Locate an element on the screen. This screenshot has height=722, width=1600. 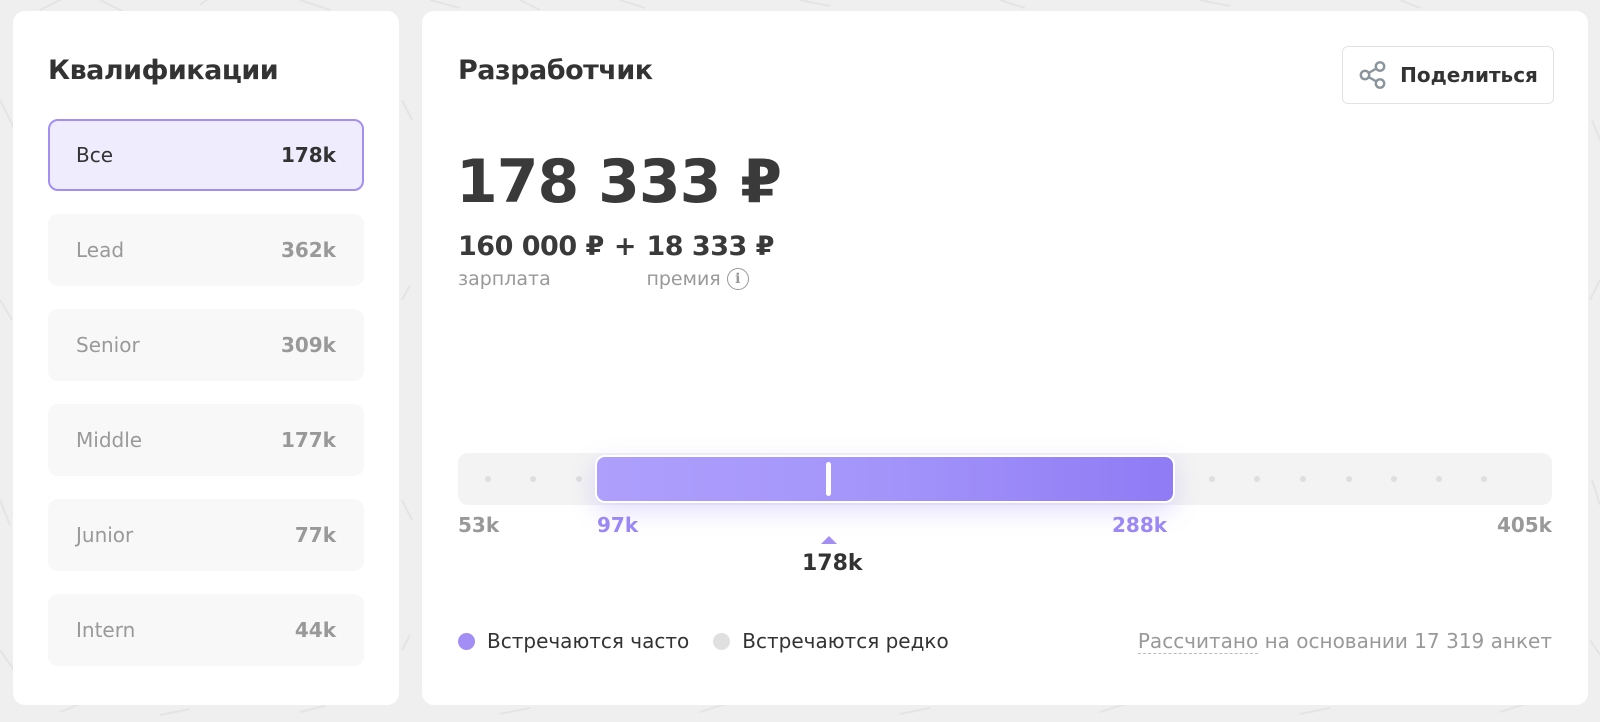
range-max-label: 405k is located at coordinates (1524, 525).